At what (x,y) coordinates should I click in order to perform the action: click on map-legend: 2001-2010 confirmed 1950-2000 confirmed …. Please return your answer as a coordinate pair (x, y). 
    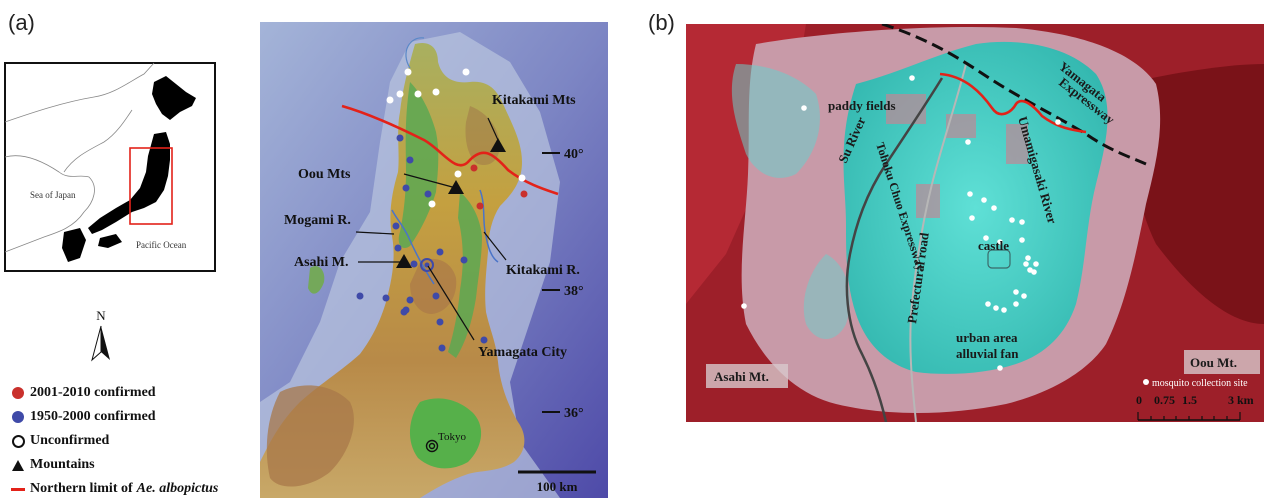
    Looking at the image, I should click on (131, 441).